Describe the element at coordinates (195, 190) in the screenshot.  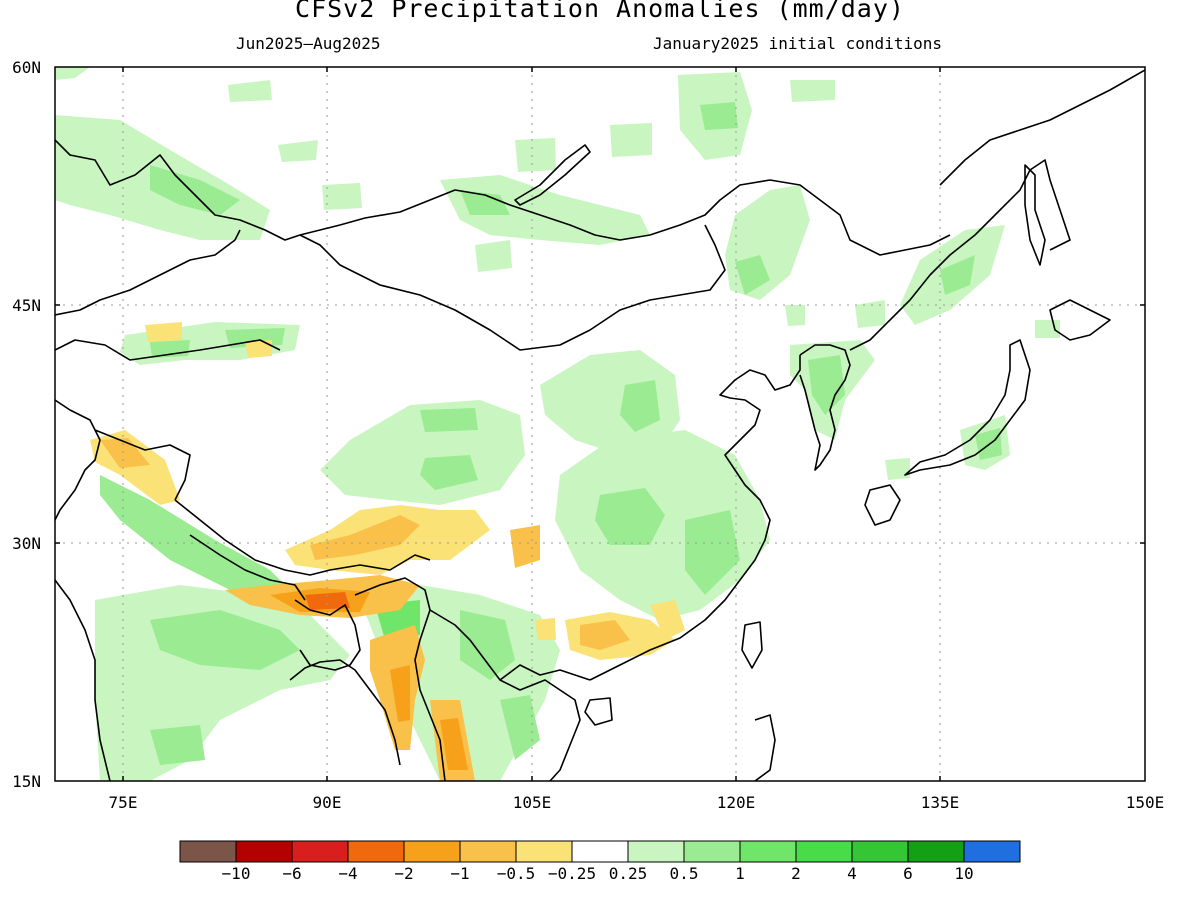
I see `anomaly-region-west-siberia-core` at that location.